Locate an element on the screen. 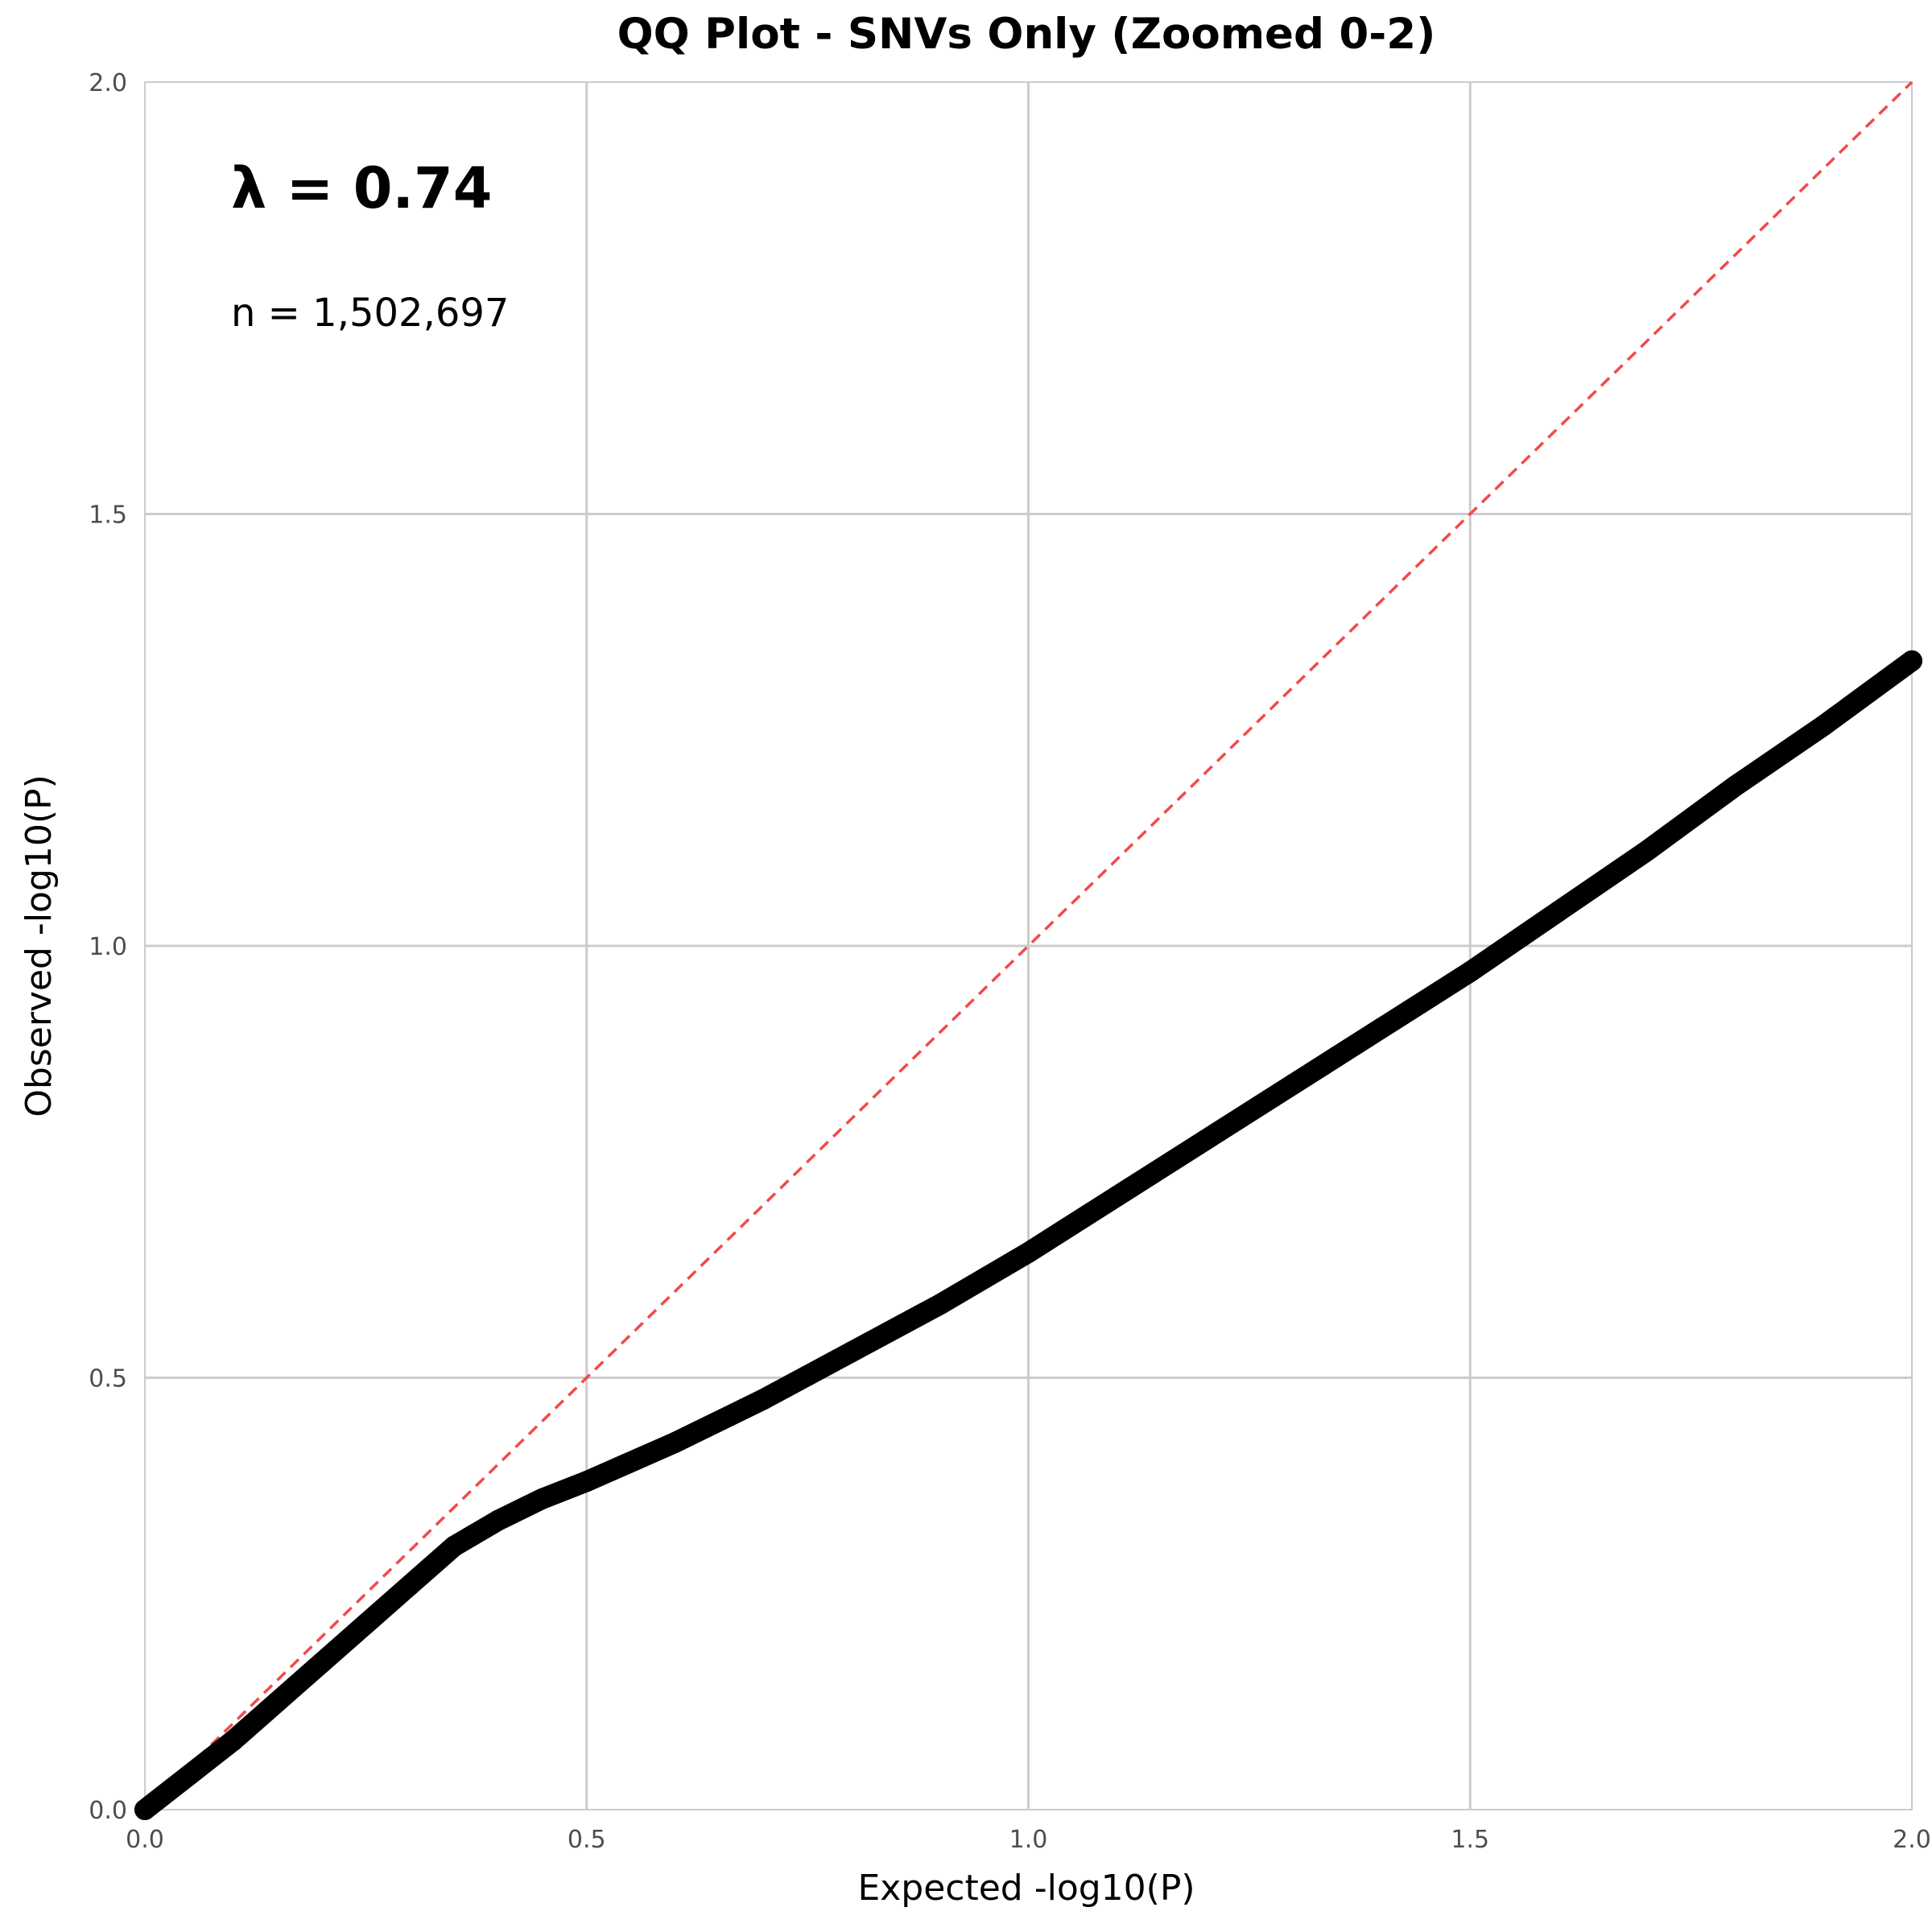  x-tick-label: 1.0 is located at coordinates (1028, 1840).